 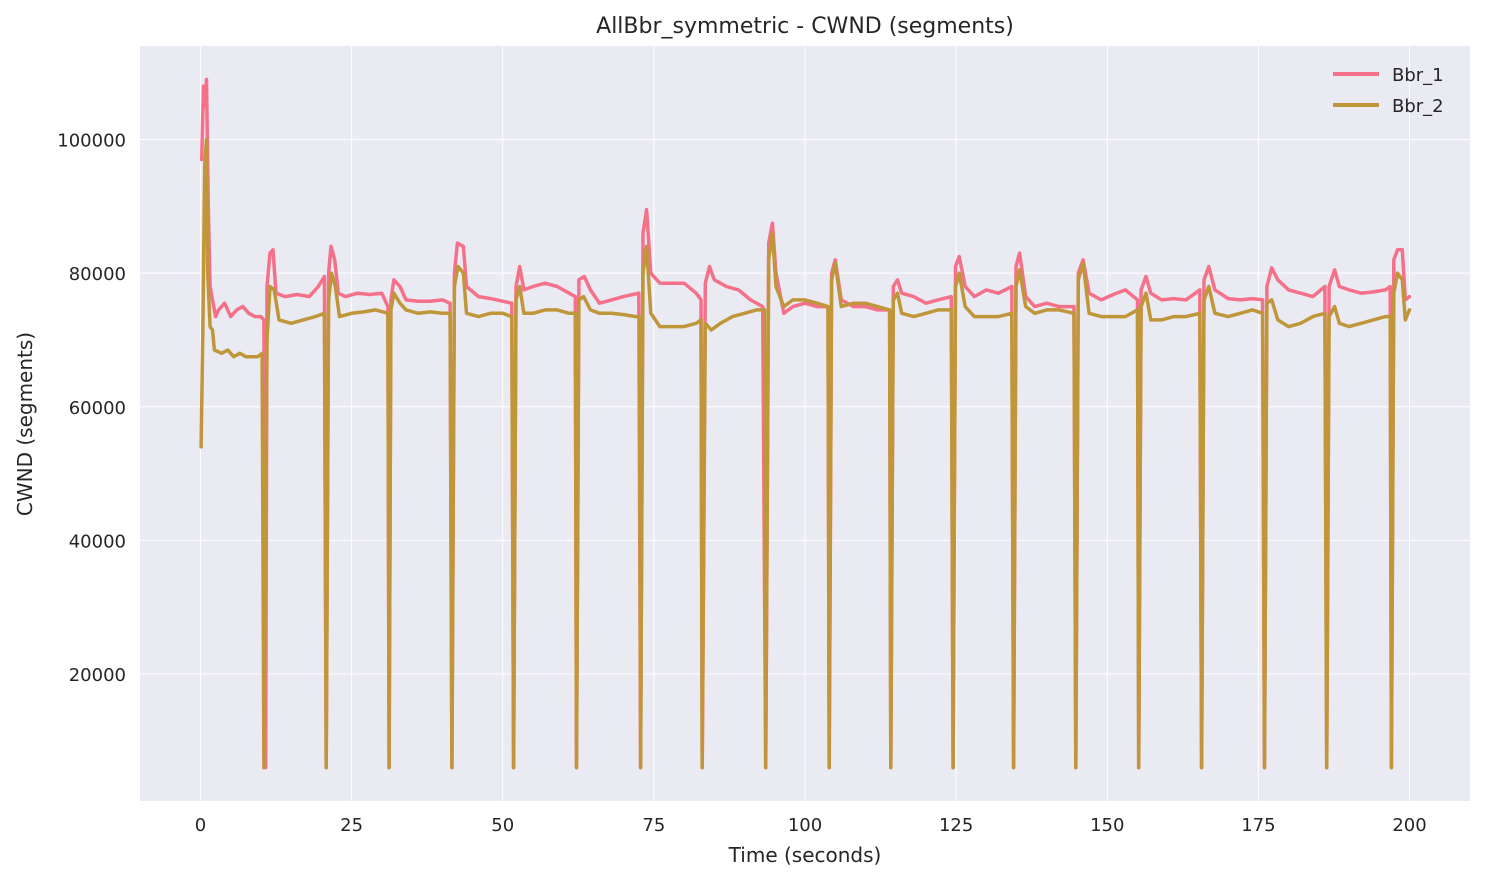 I want to click on x-tick-label: 75, so click(x=653, y=825).